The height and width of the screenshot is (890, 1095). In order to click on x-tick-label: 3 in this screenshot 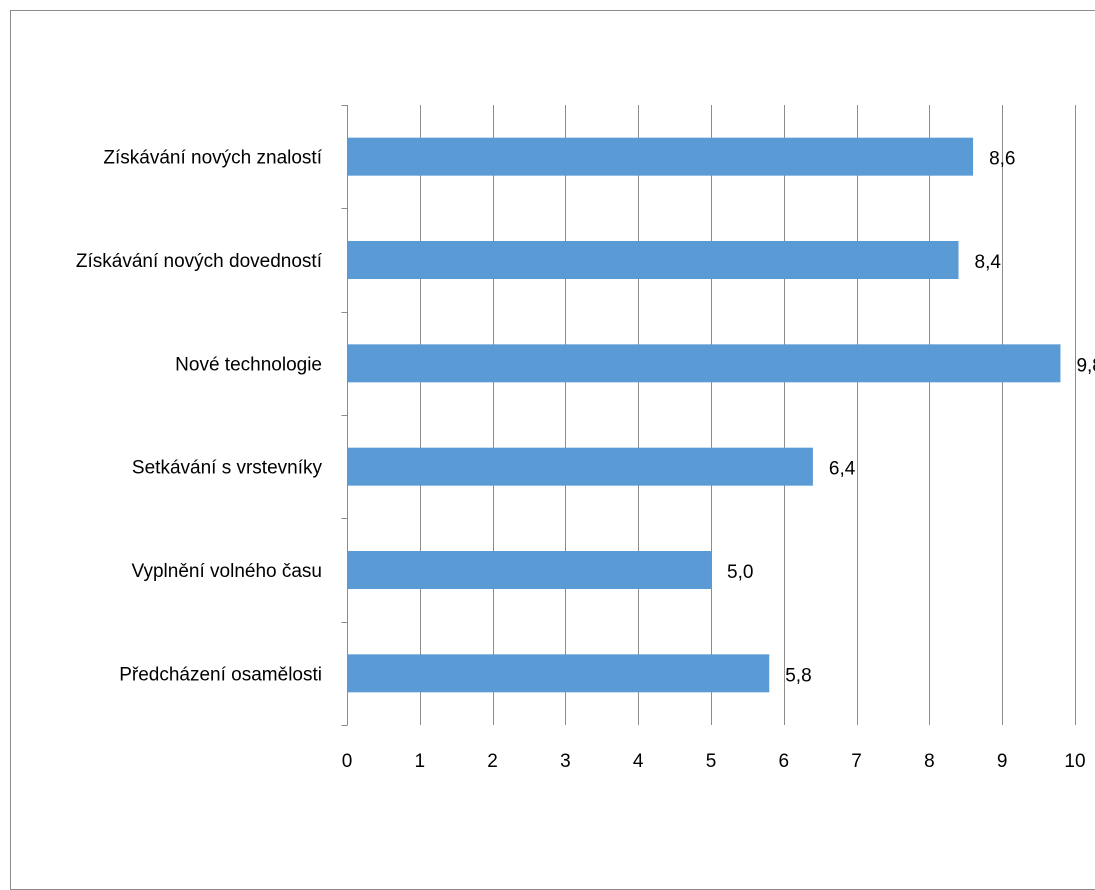, I will do `click(565, 761)`.